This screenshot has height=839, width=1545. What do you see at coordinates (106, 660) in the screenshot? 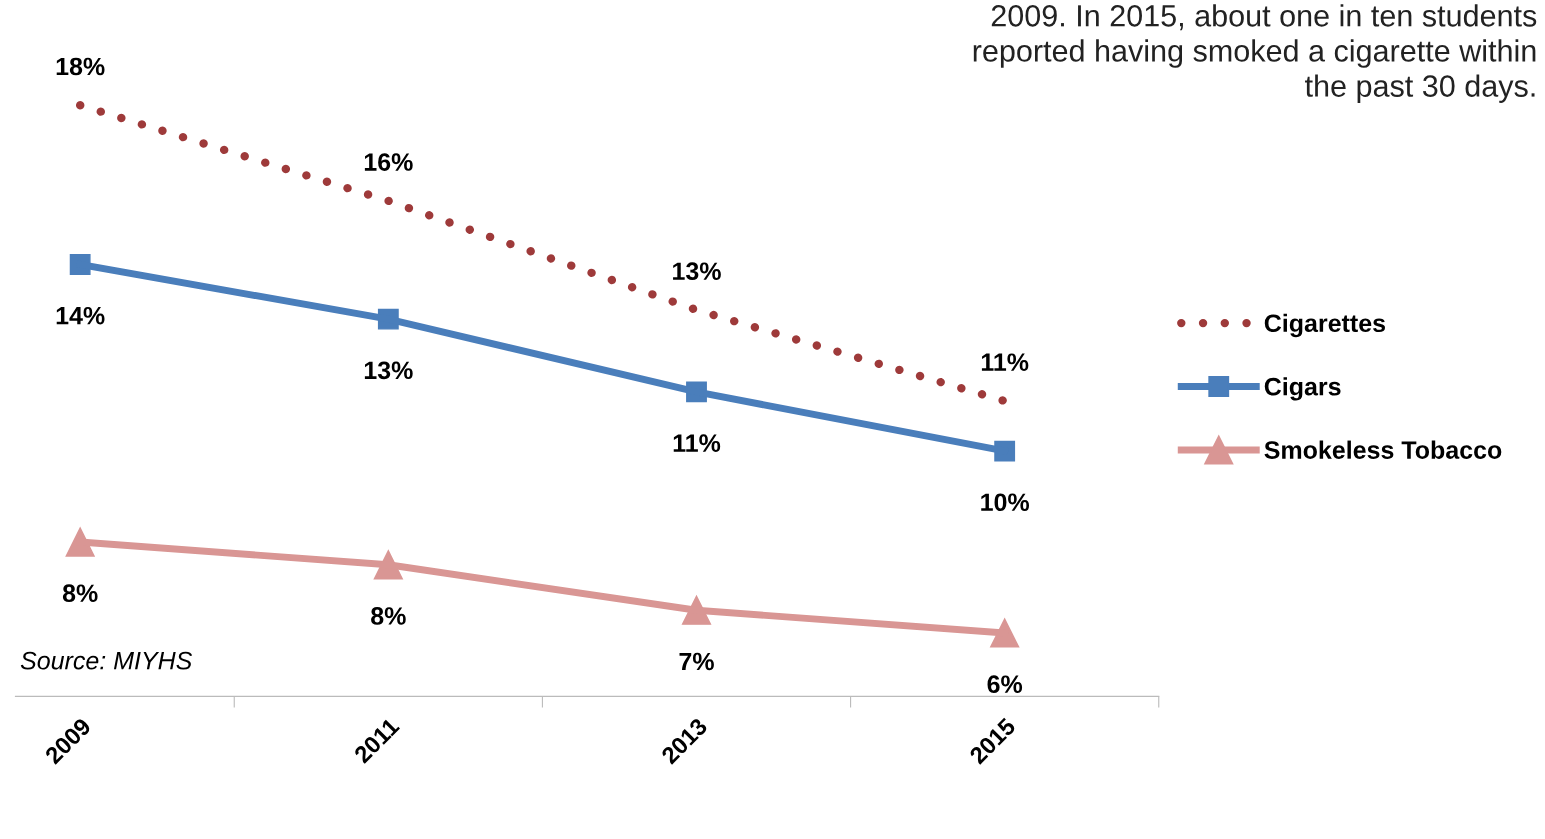
I see `source-note: Source: MIYHS` at bounding box center [106, 660].